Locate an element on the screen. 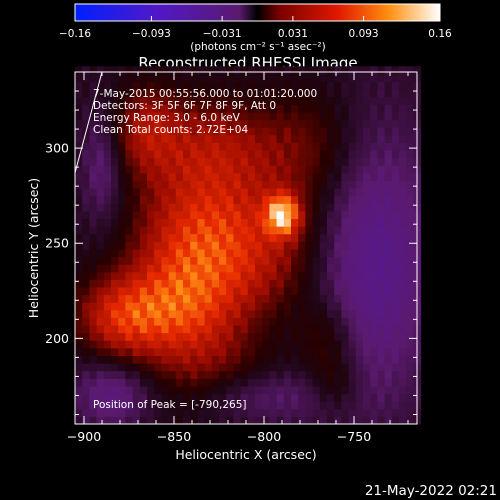  y-tick-label: 200 is located at coordinates (57, 338).